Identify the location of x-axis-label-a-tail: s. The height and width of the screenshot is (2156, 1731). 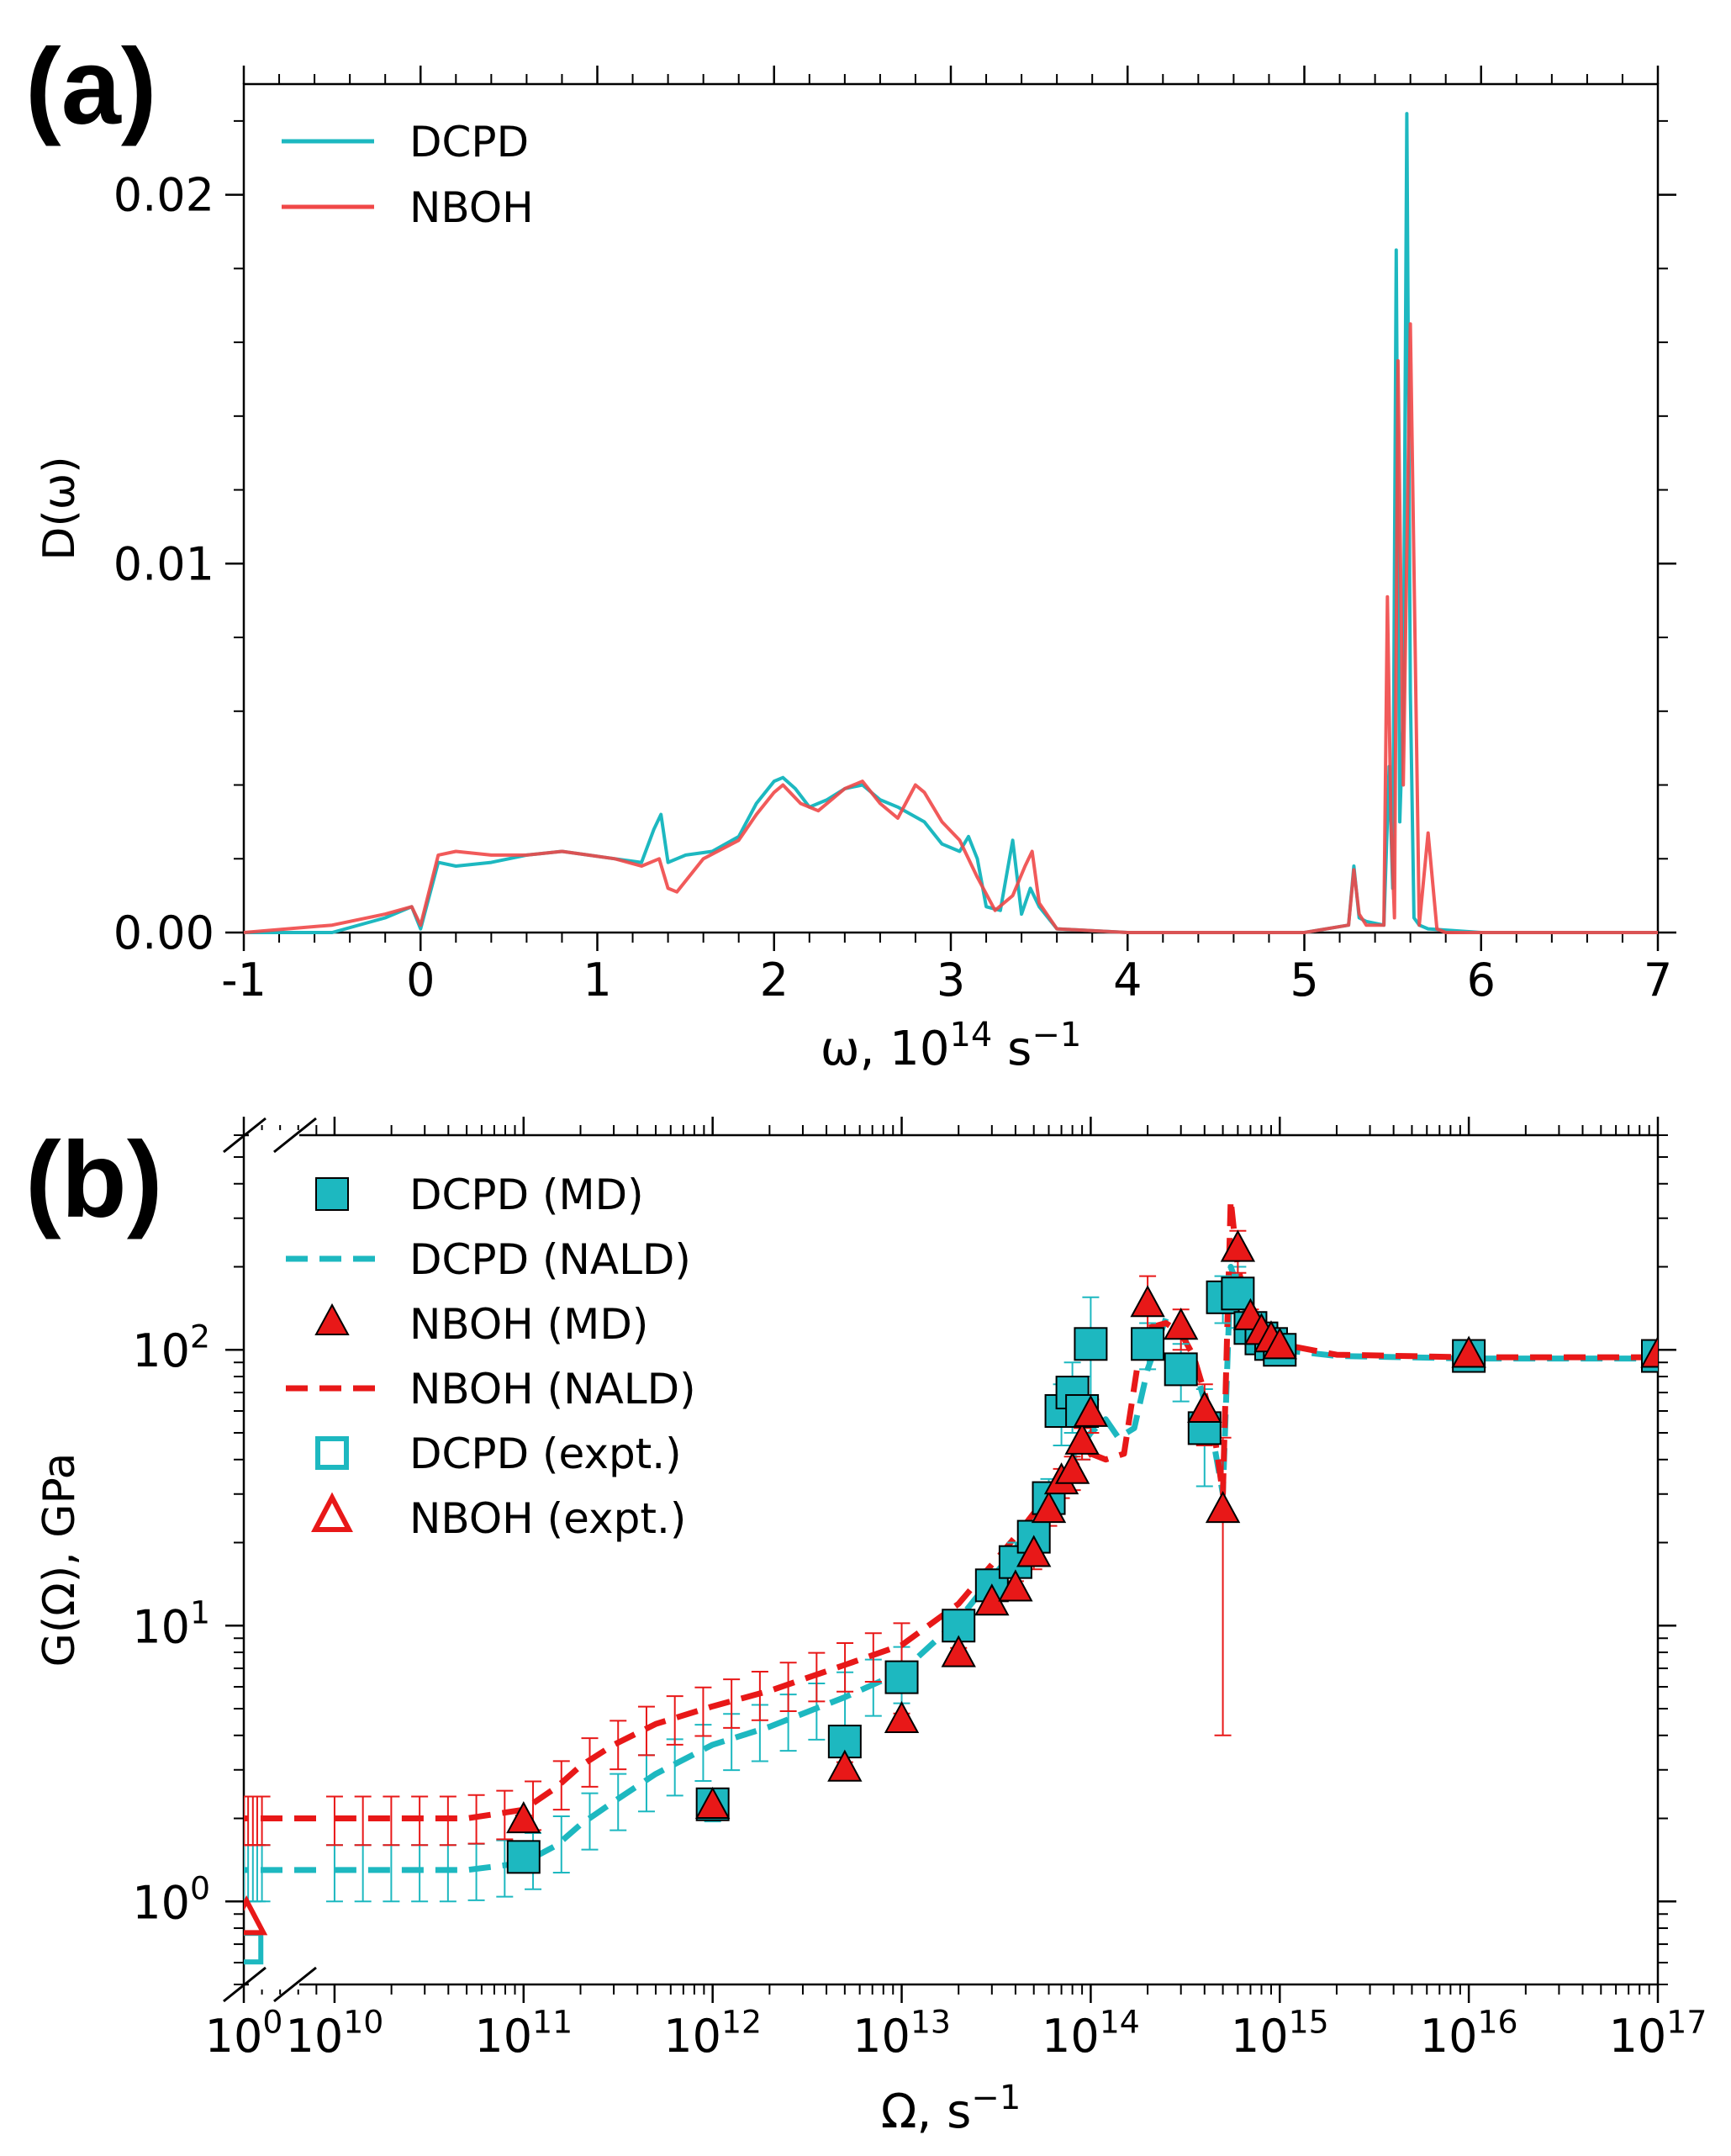
(1012, 1049).